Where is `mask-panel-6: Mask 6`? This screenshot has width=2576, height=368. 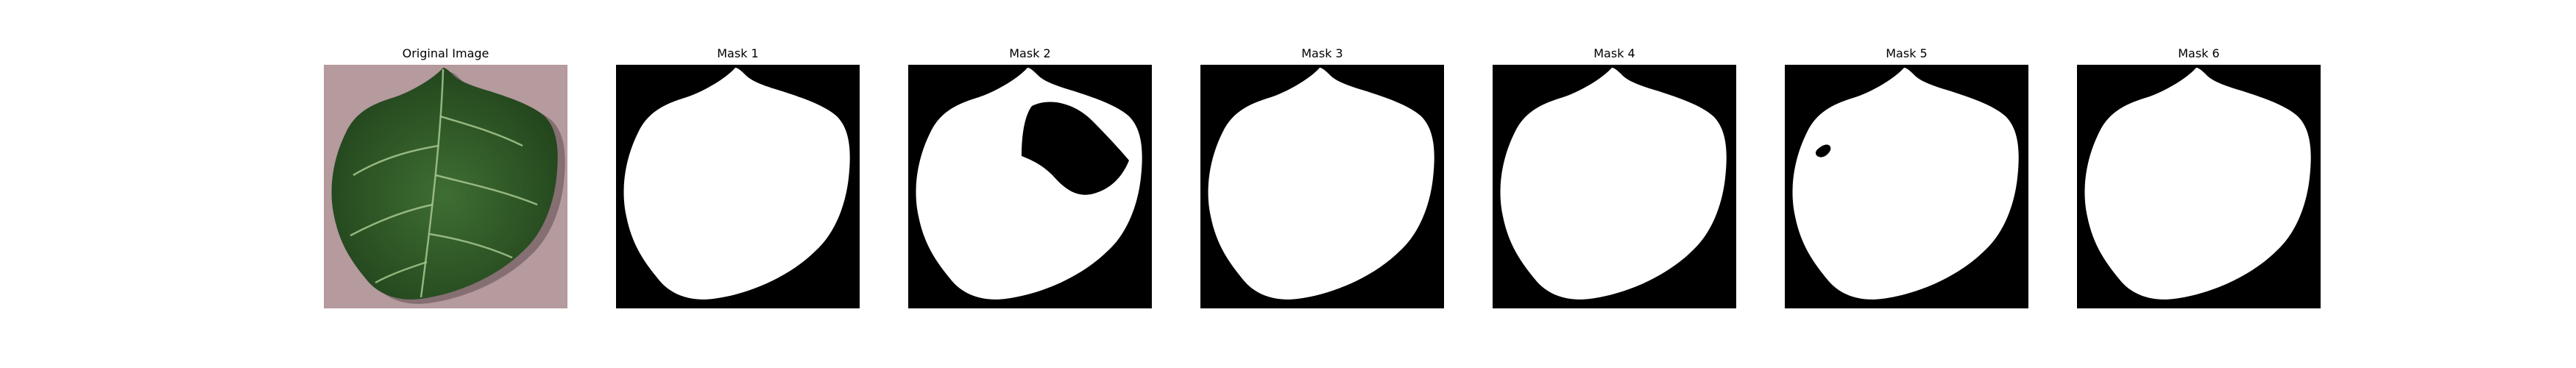 mask-panel-6: Mask 6 is located at coordinates (2199, 177).